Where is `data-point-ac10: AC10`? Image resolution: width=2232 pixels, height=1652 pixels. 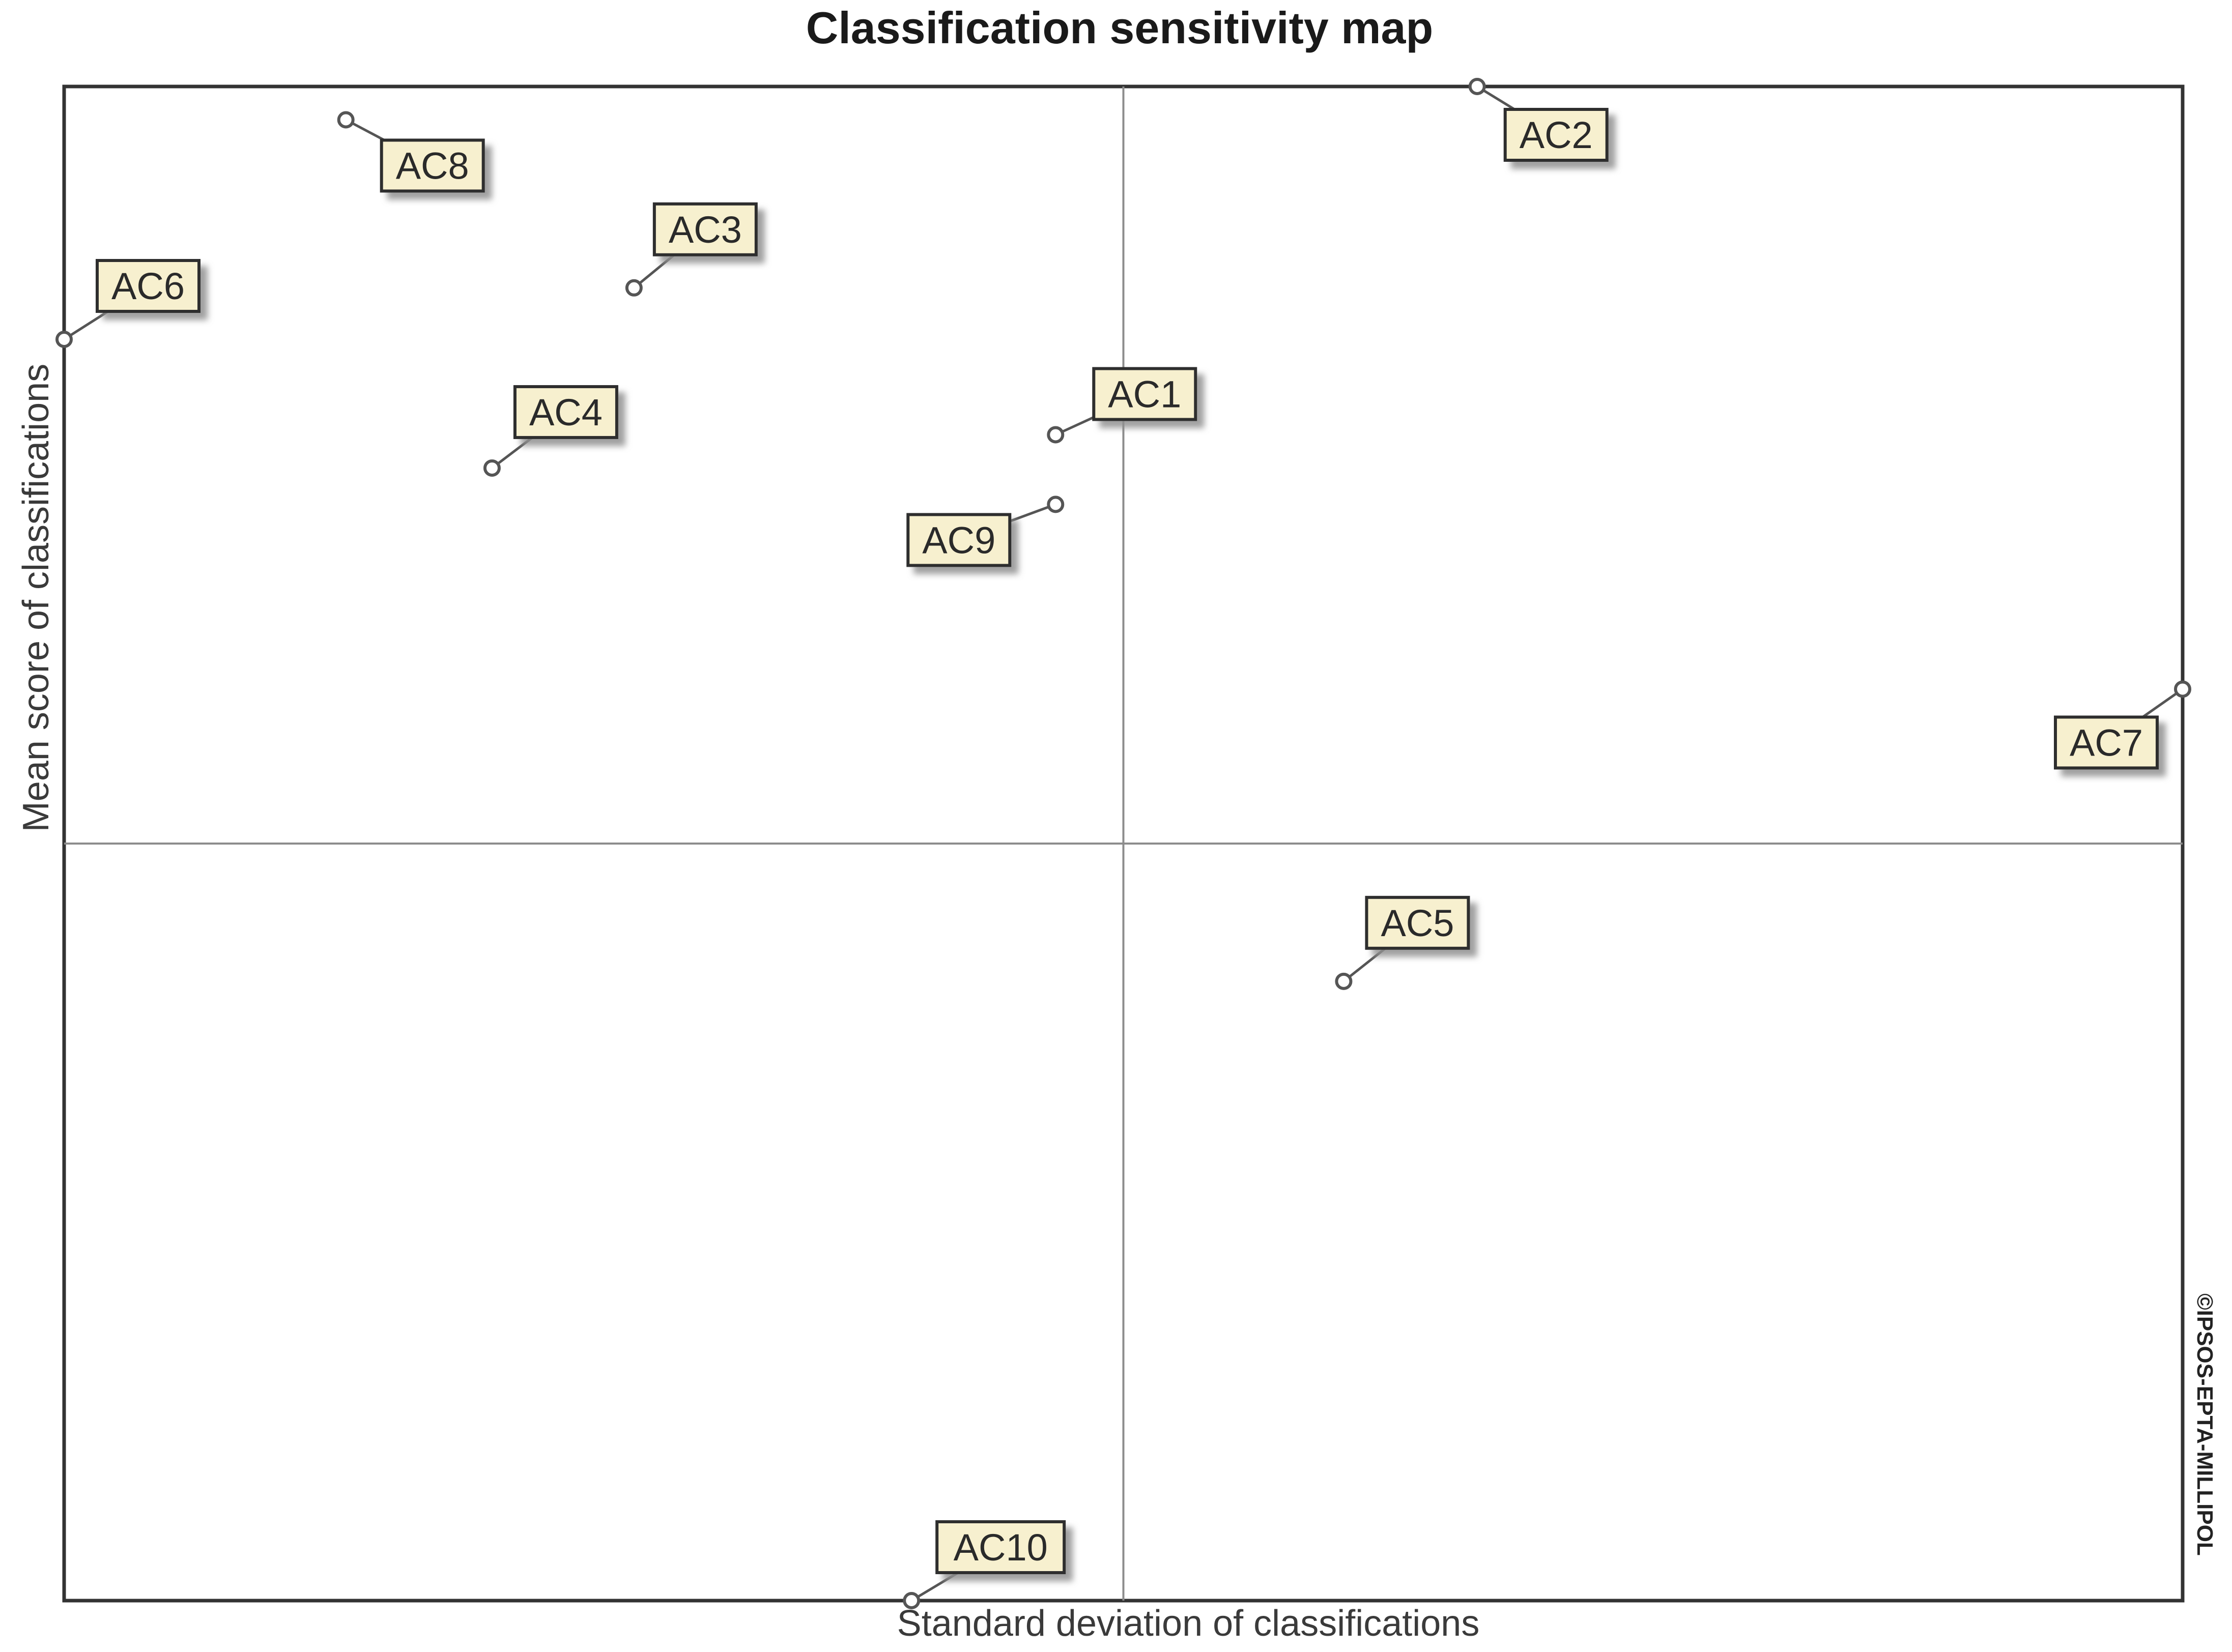
data-point-ac10: AC10 is located at coordinates (985, 1564).